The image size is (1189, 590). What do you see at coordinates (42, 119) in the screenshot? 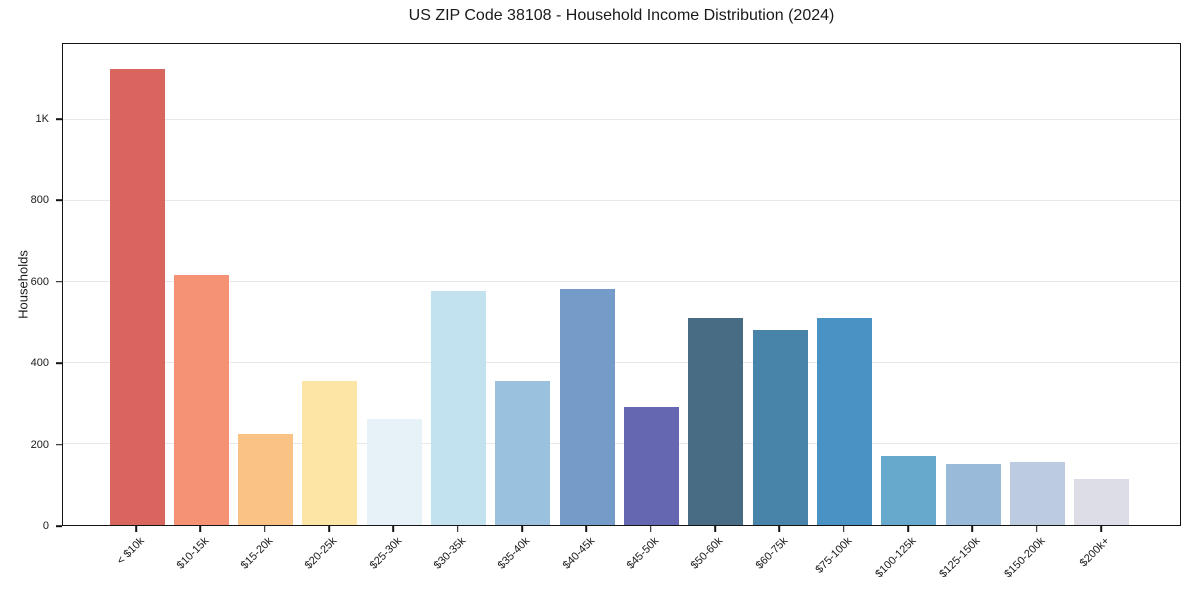
I see `y-tick-label-1K: 1K` at bounding box center [42, 119].